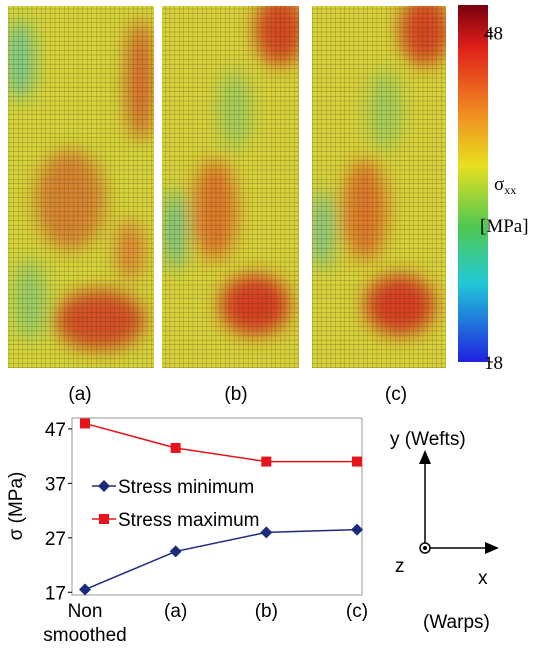  Describe the element at coordinates (493, 363) in the screenshot. I see `colorbar-tick-label: 18` at that location.